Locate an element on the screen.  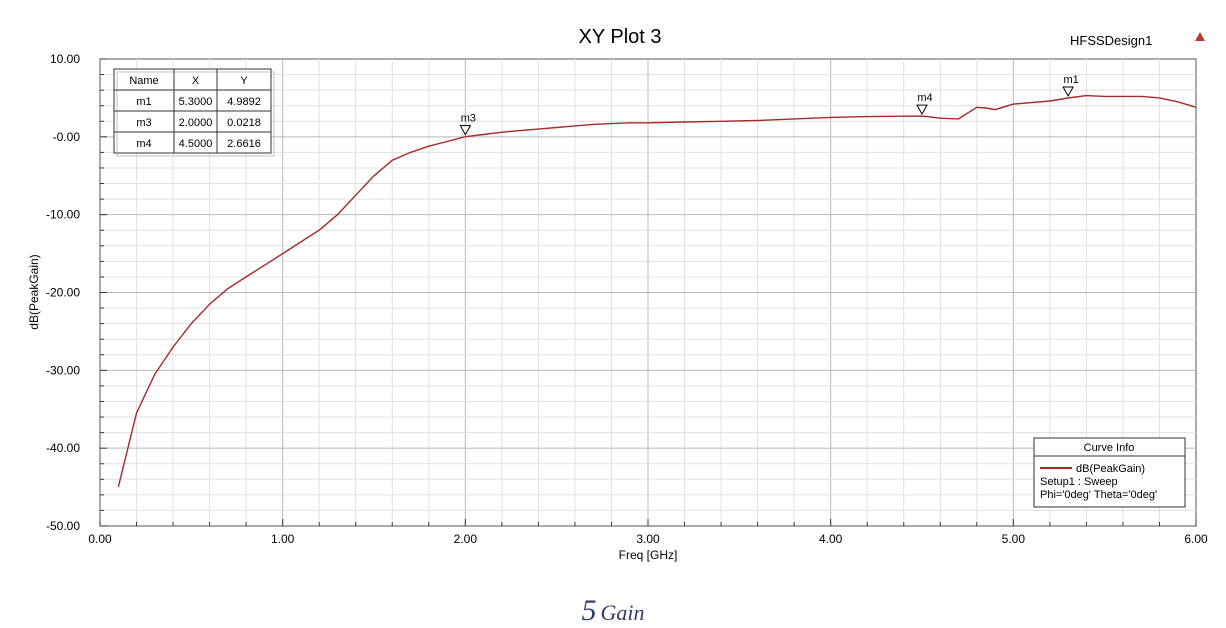
y-tick-label: -30.00 is located at coordinates (63, 370).